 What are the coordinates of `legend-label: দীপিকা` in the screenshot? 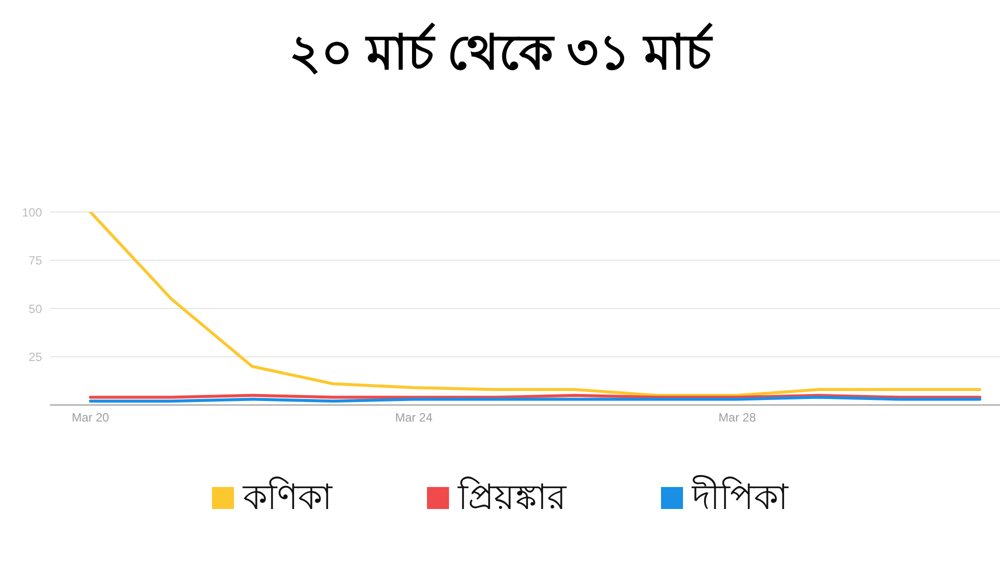 It's located at (740, 496).